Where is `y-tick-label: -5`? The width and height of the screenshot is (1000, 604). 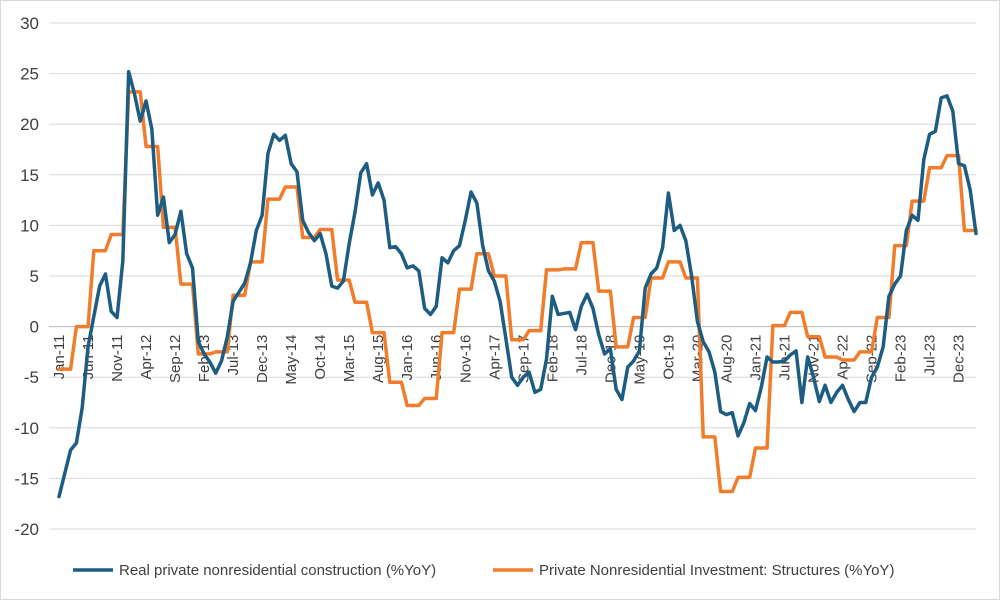
y-tick-label: -5 is located at coordinates (31, 377).